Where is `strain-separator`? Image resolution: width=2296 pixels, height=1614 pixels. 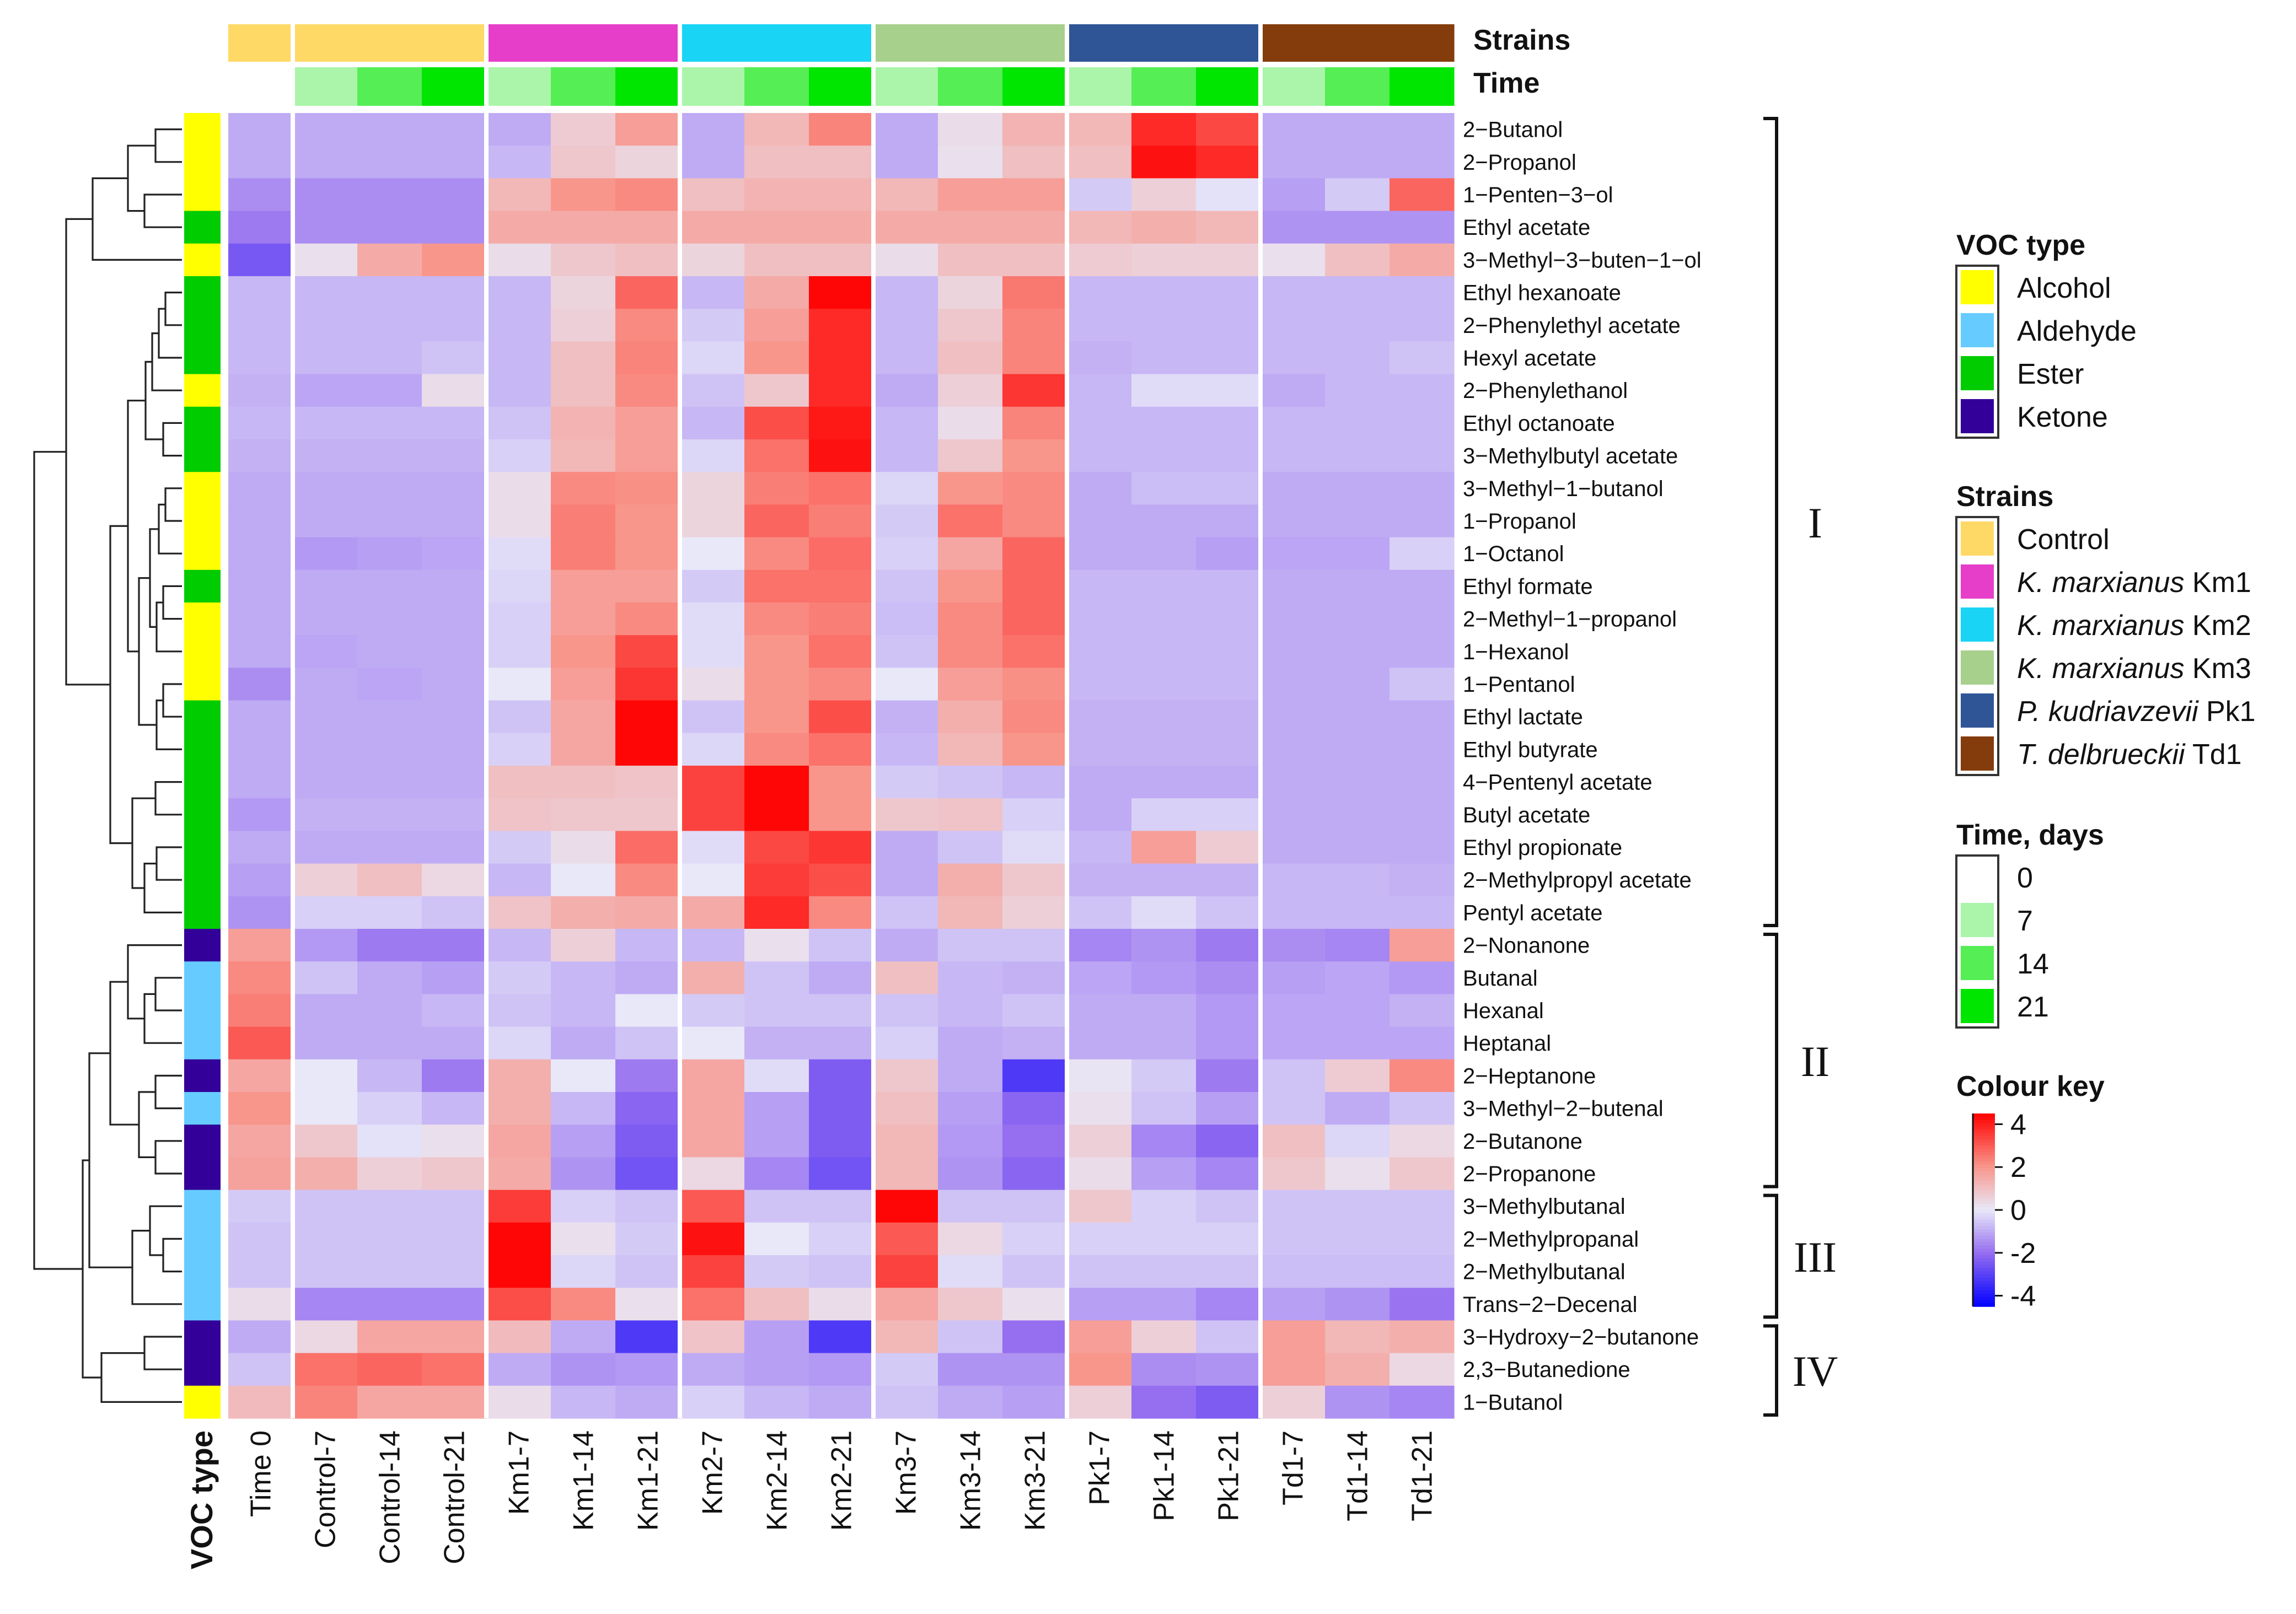
strain-separator is located at coordinates (487, 720).